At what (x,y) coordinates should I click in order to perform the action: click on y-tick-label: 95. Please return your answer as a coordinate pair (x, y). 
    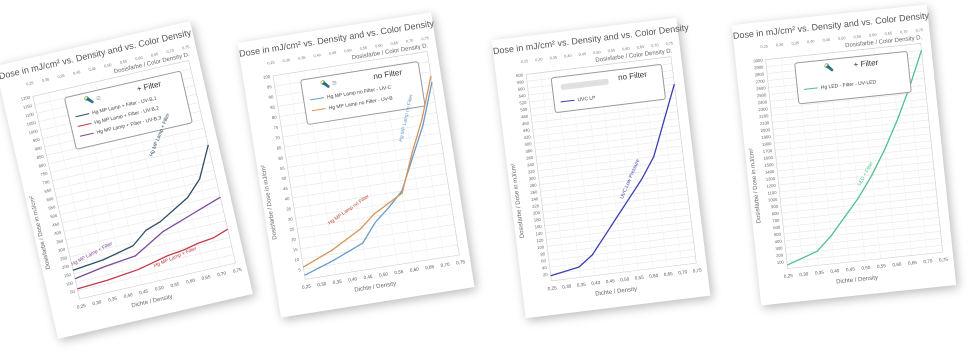
    Looking at the image, I should click on (270, 87).